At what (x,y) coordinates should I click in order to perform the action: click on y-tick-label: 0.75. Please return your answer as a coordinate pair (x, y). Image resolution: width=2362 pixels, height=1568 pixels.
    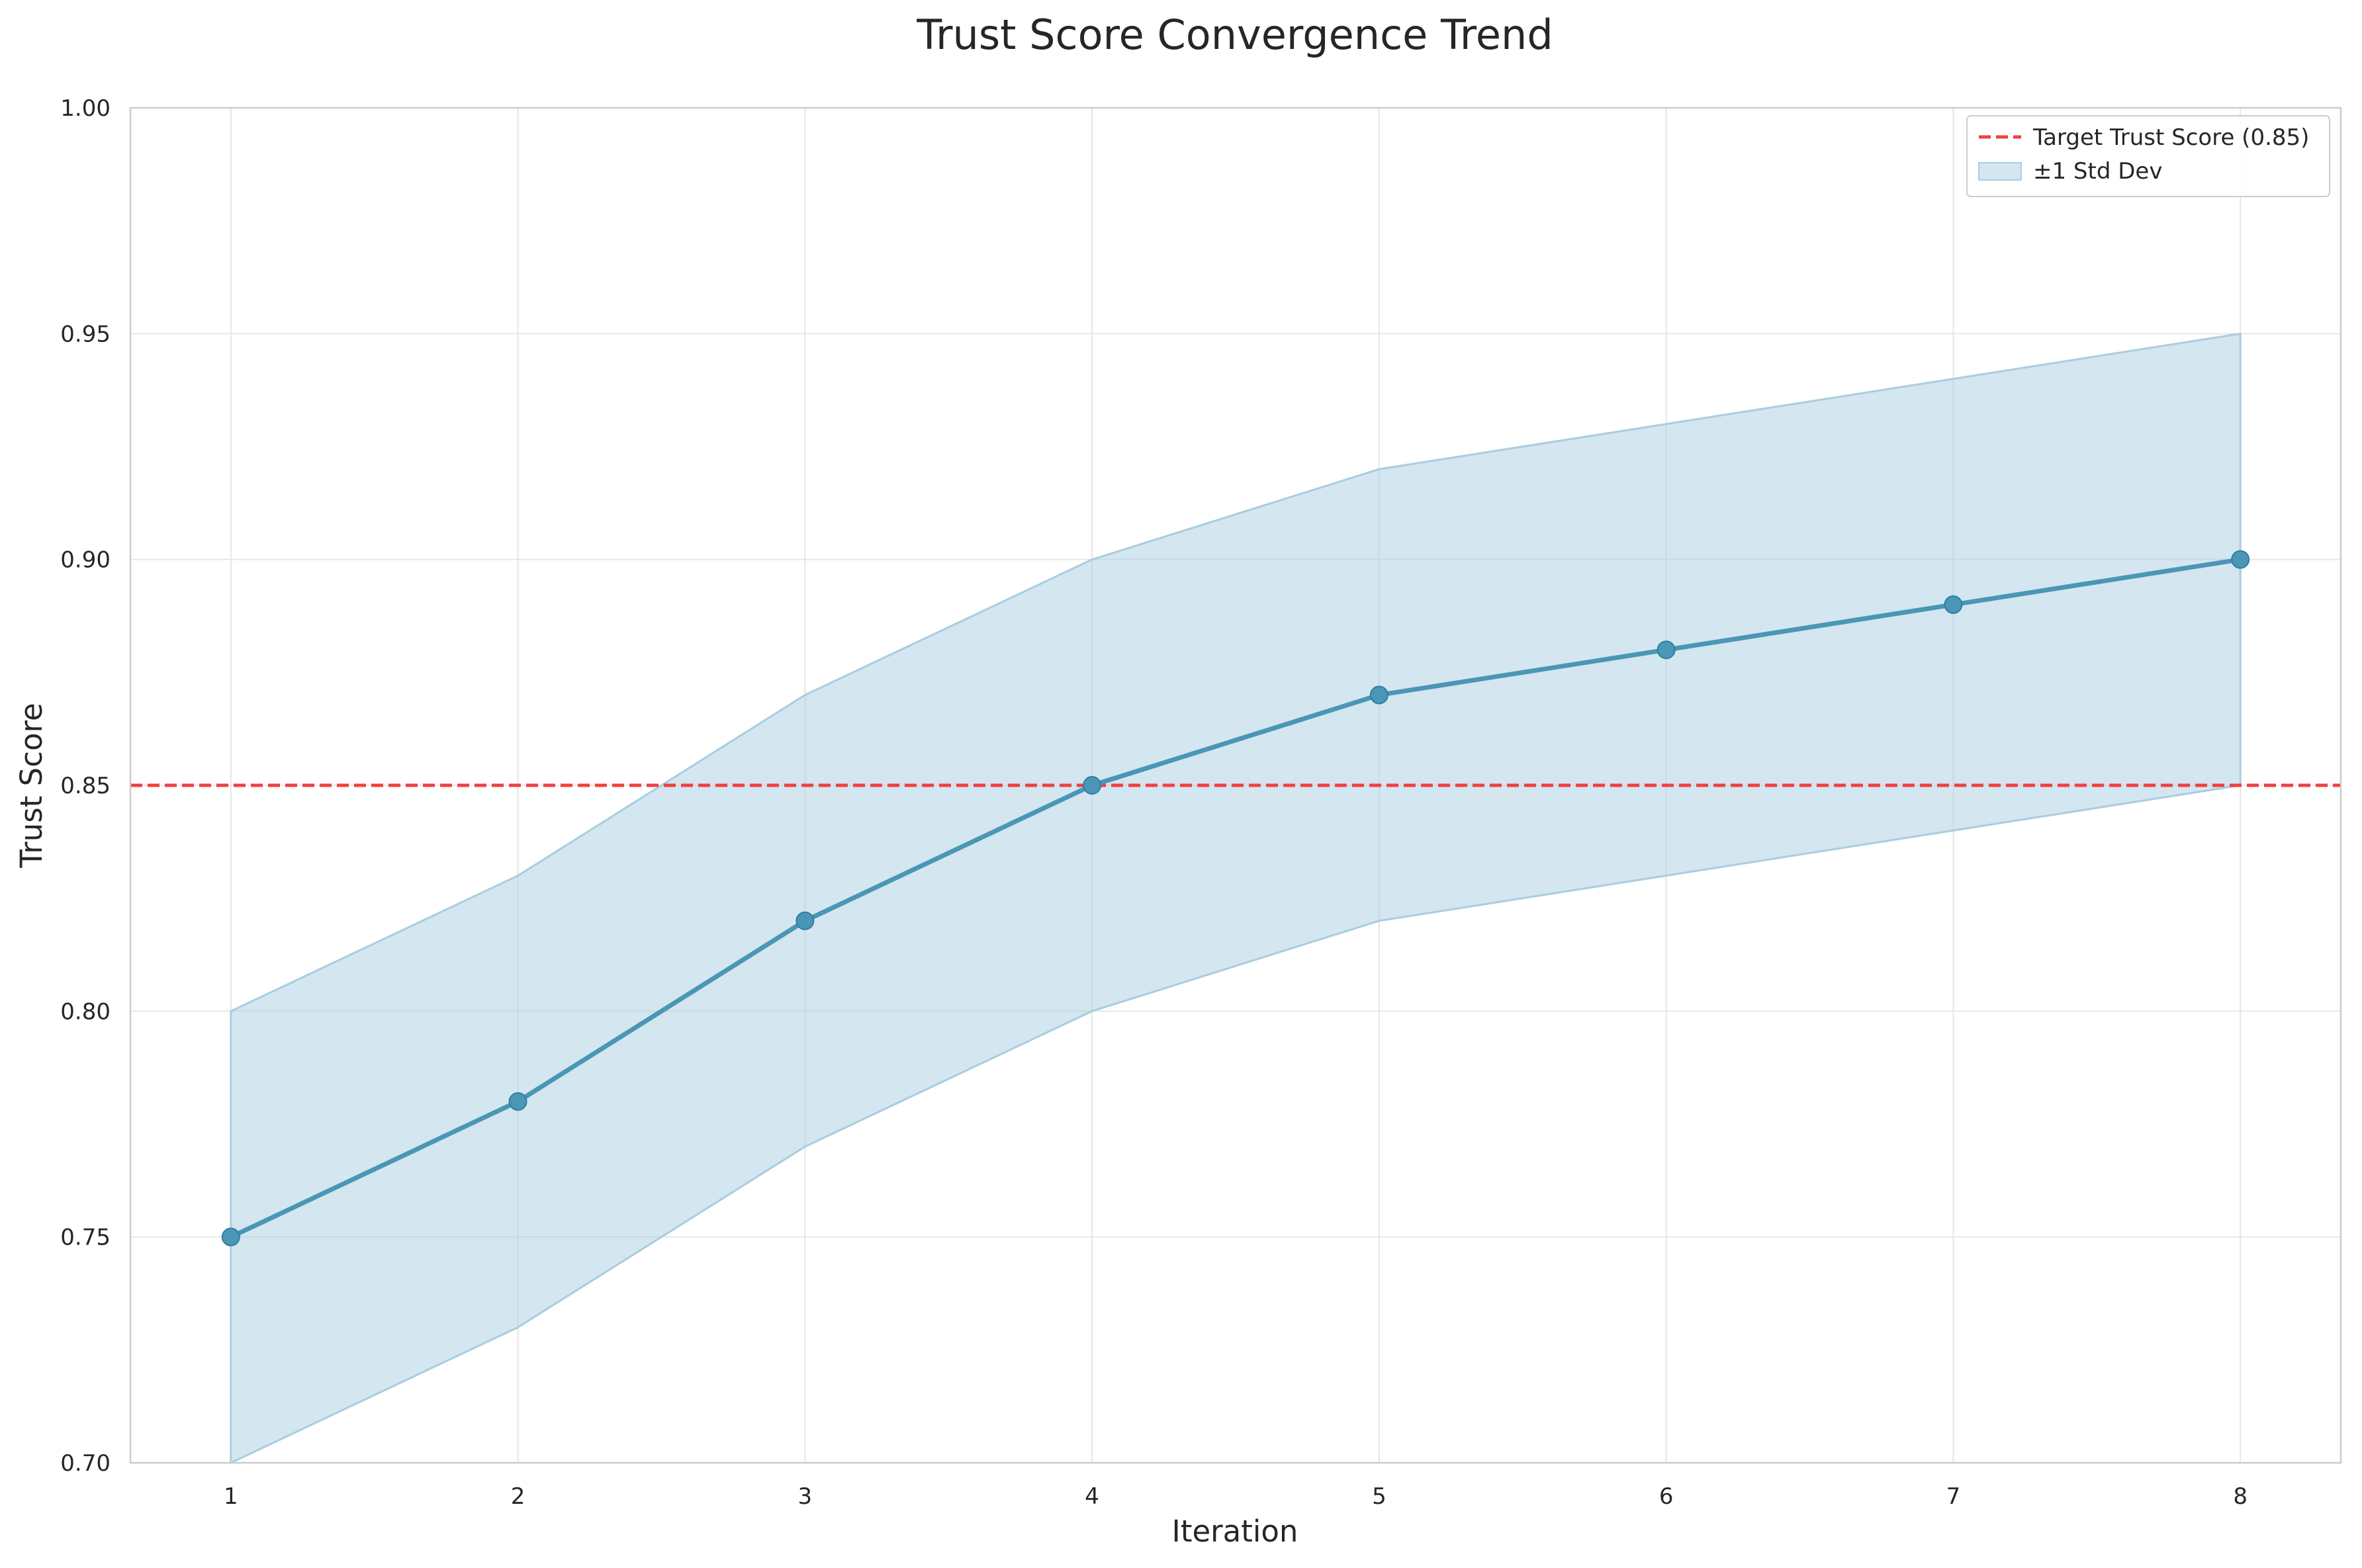
    Looking at the image, I should click on (85, 1238).